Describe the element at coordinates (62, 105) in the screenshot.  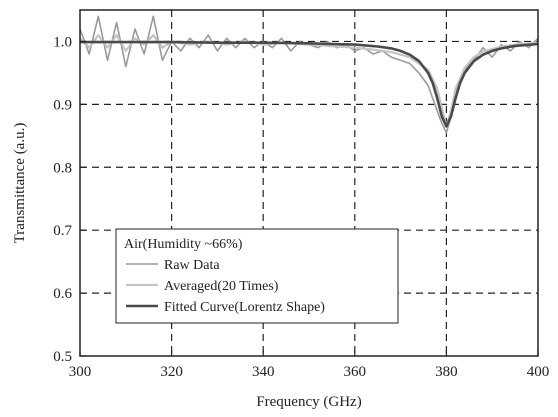
I see `y-tick-label: 0.9` at that location.